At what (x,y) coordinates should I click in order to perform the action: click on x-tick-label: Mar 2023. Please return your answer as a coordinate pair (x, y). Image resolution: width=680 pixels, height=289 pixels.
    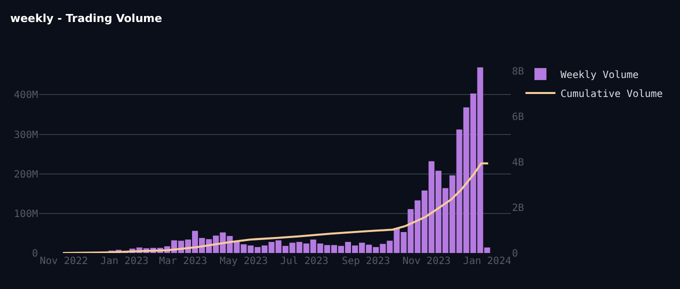
    Looking at the image, I should click on (183, 261).